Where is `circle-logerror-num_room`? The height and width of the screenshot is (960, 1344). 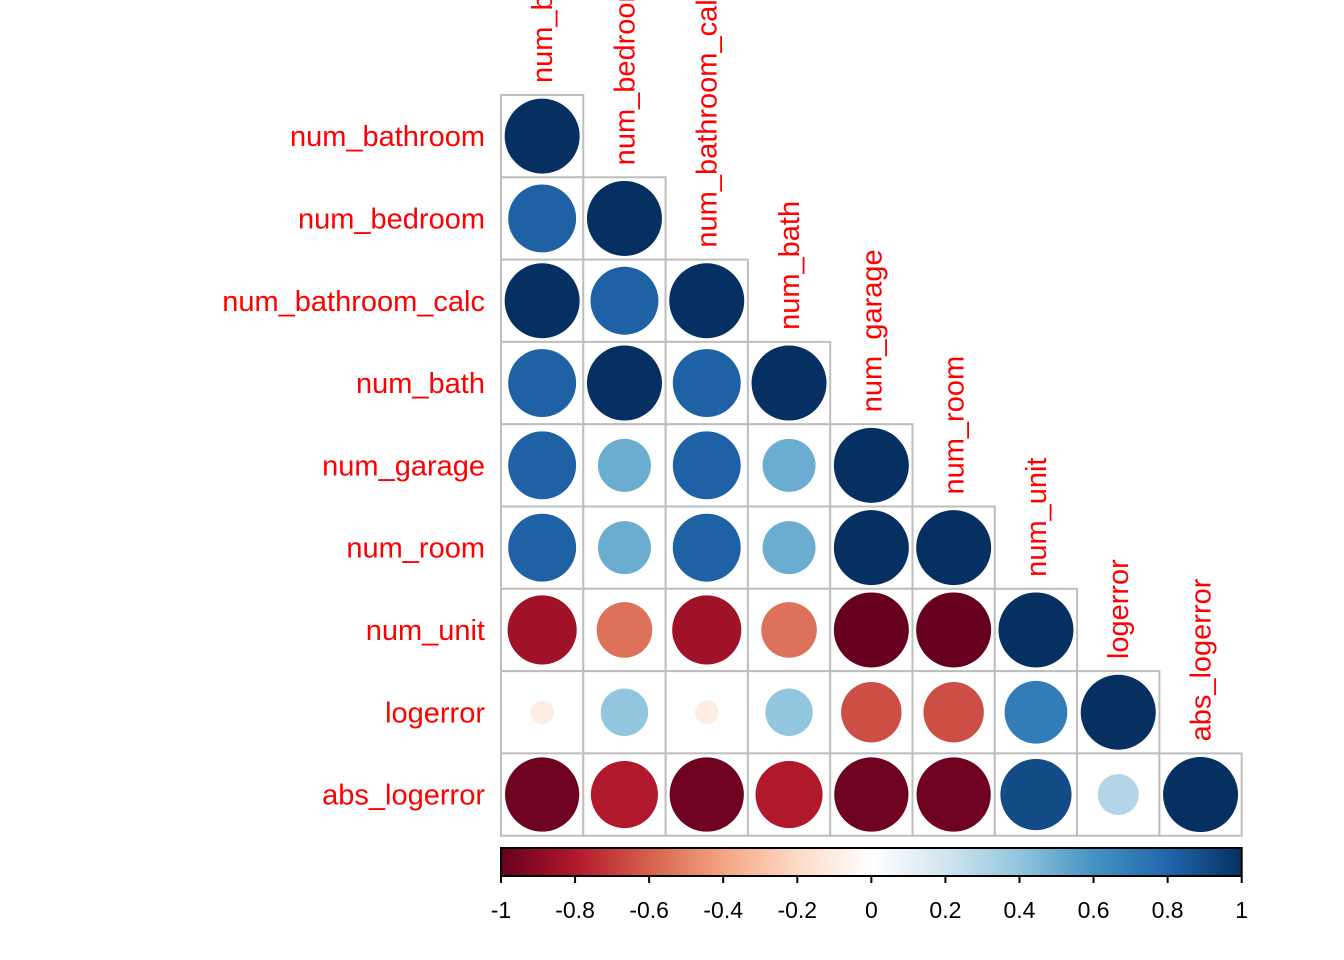 circle-logerror-num_room is located at coordinates (953, 712).